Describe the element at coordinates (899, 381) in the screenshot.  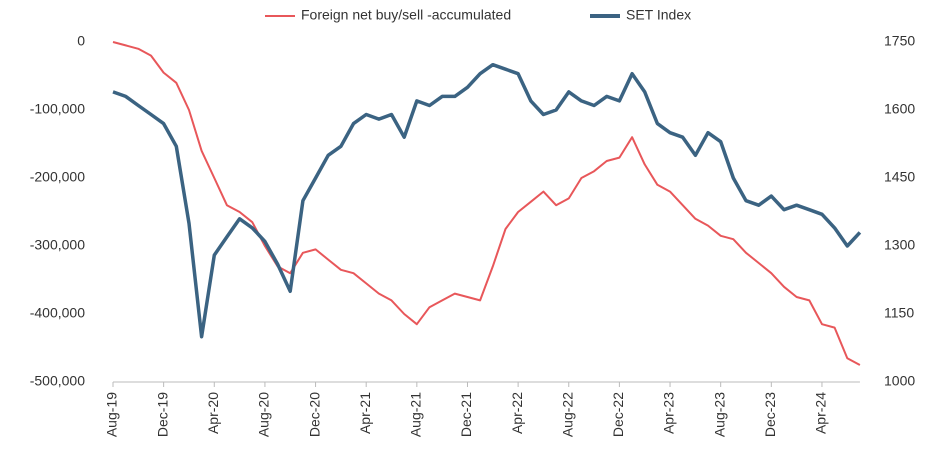
I see `y2-tick-label: 1000` at that location.